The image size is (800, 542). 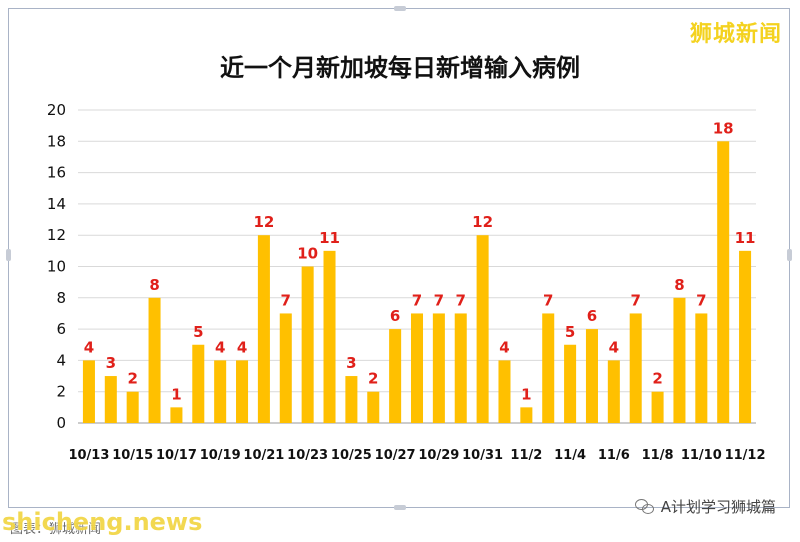 I want to click on bar-11/1, so click(x=504, y=391).